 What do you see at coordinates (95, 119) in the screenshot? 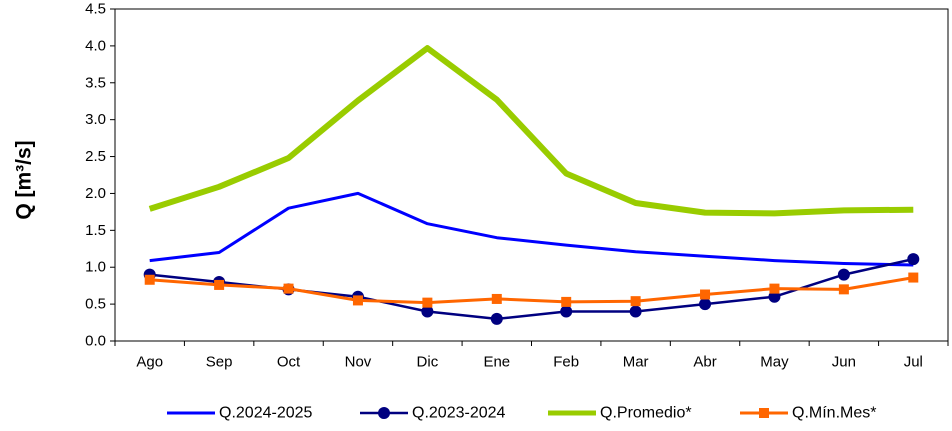
I see `y-tick-label: 3.0` at bounding box center [95, 119].